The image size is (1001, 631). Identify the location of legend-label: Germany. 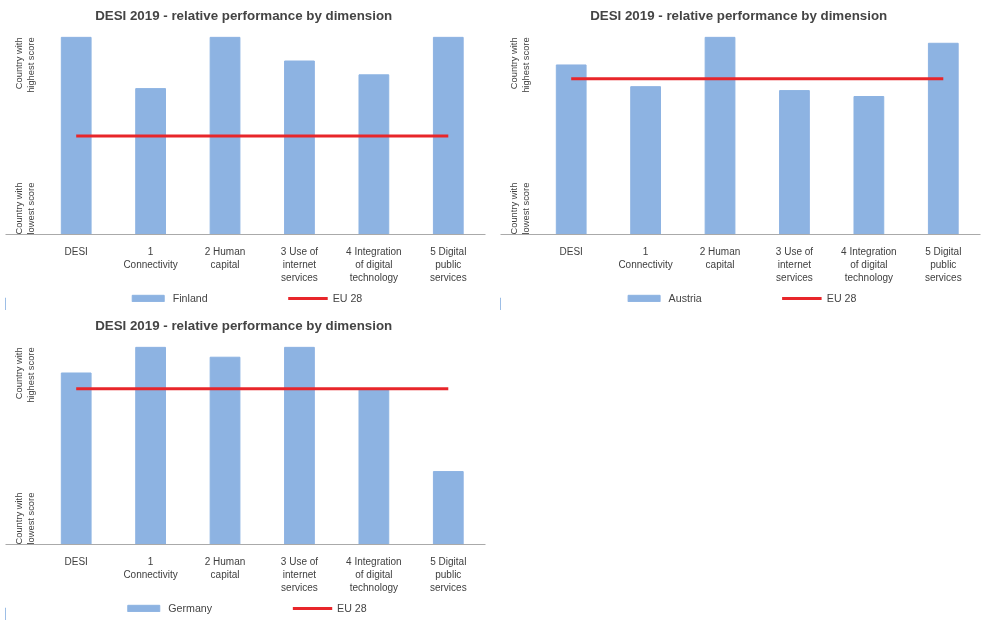
(190, 607).